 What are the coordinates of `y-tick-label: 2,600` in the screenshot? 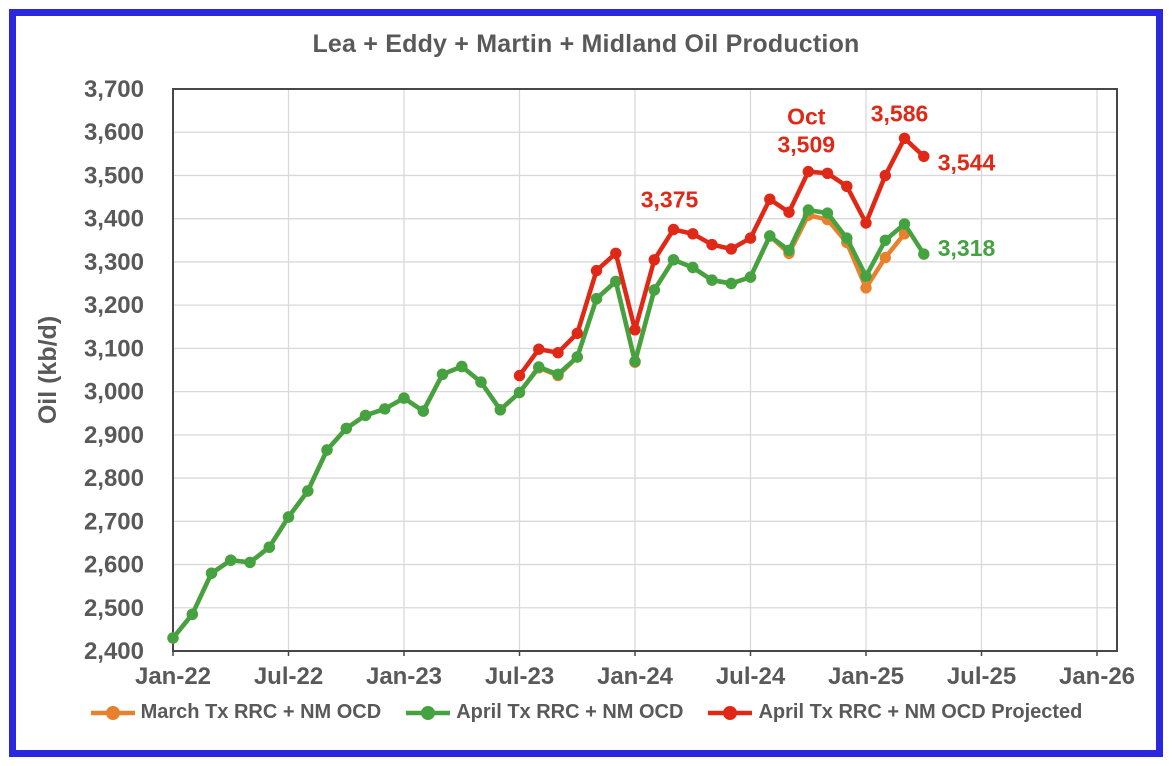 It's located at (114, 565).